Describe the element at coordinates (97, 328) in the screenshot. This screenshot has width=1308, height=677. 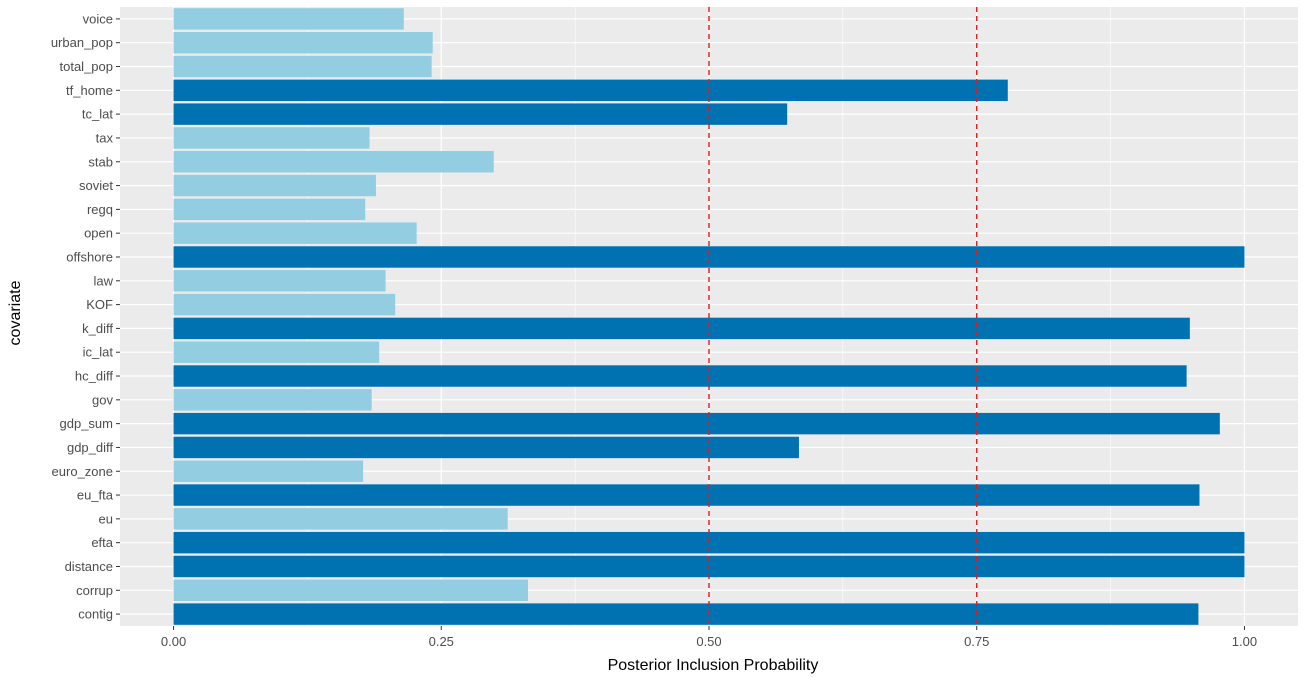
I see `y-tick-label: k_diff` at that location.